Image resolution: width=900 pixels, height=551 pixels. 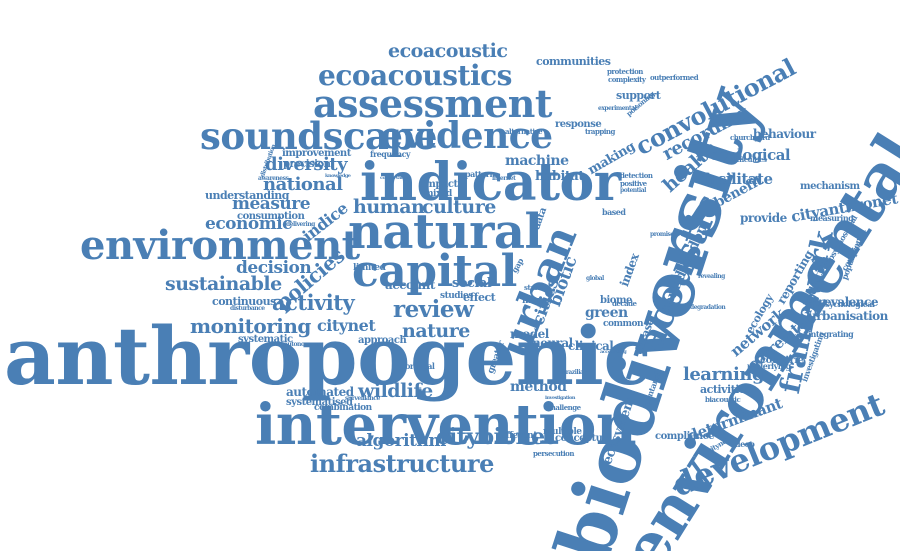 I want to click on word-automated: automated, so click(x=320, y=392).